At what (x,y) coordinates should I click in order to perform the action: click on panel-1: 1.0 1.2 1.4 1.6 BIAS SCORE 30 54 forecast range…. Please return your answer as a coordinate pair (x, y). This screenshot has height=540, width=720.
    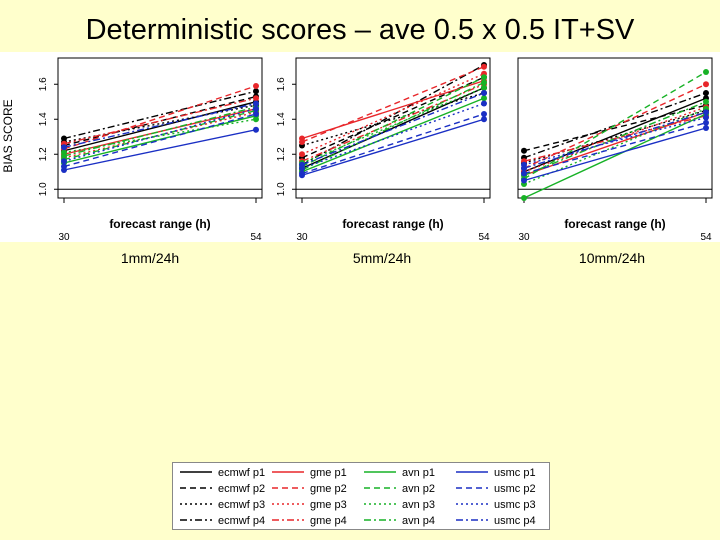
    Looking at the image, I should click on (132, 150).